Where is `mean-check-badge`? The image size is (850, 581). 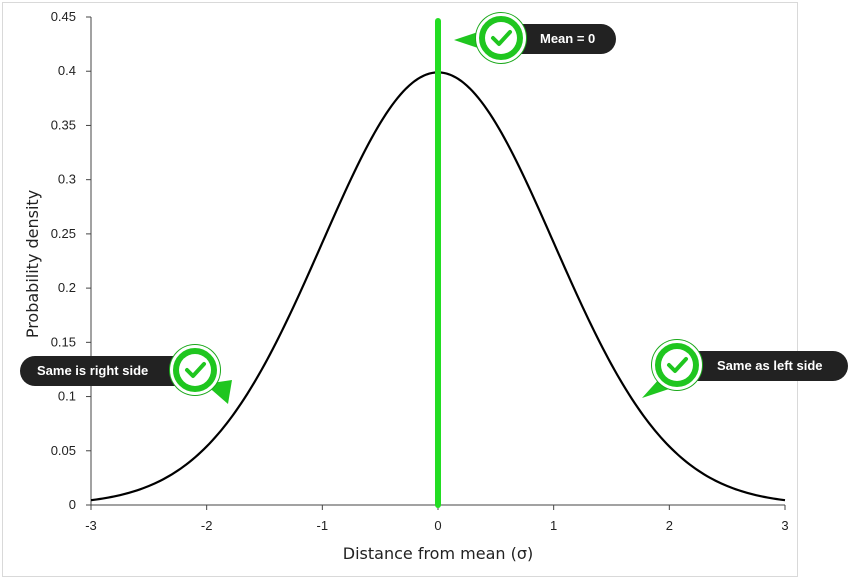 mean-check-badge is located at coordinates (501, 38).